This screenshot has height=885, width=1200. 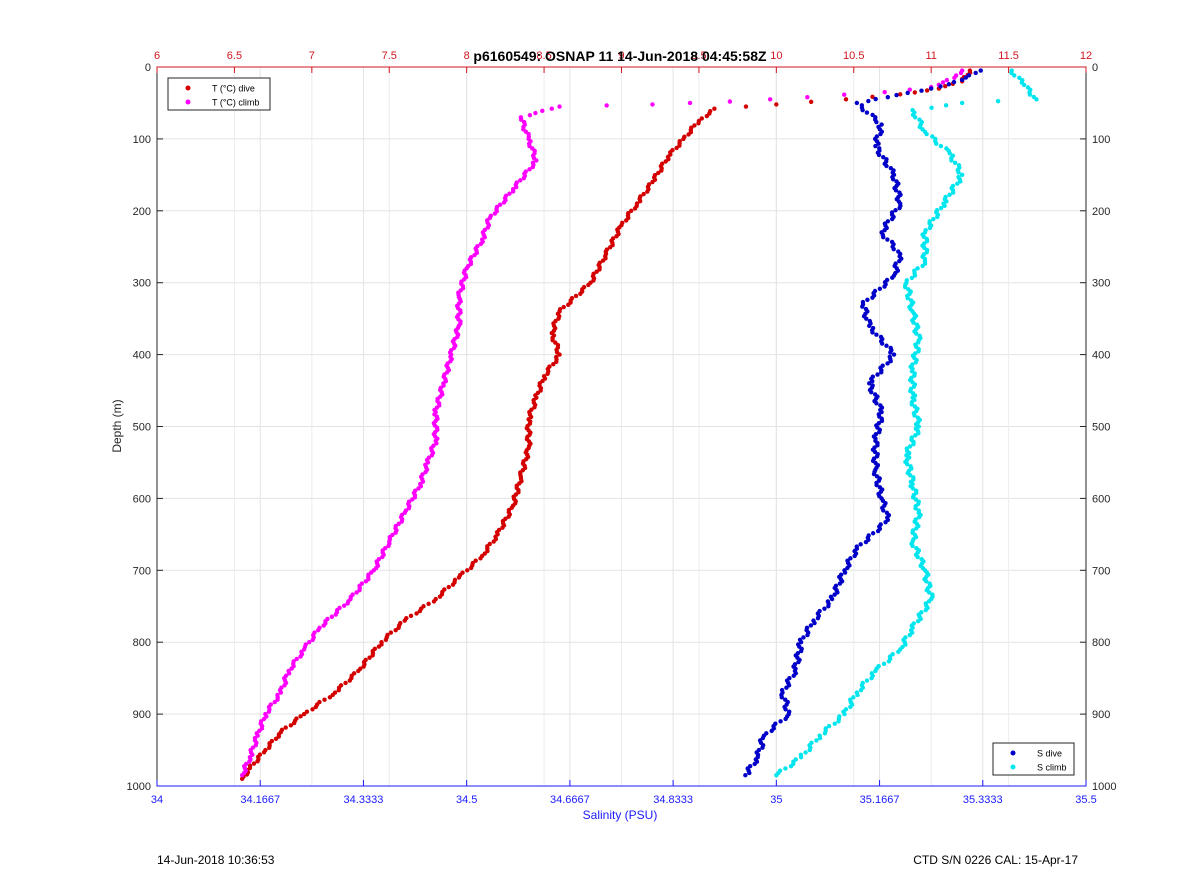 What do you see at coordinates (1101, 212) in the screenshot?
I see `y-tick-label-right: 200` at bounding box center [1101, 212].